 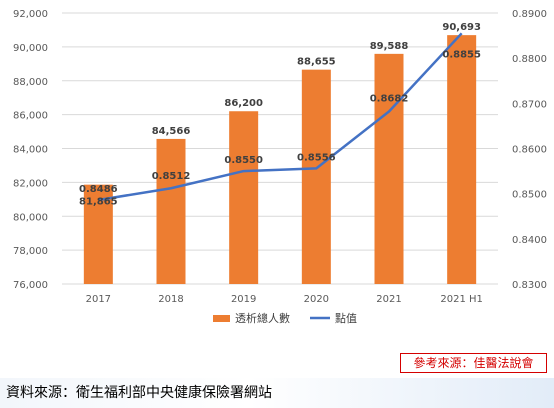 What do you see at coordinates (529, 240) in the screenshot?
I see `y-right-tick-label: 0.8400` at bounding box center [529, 240].